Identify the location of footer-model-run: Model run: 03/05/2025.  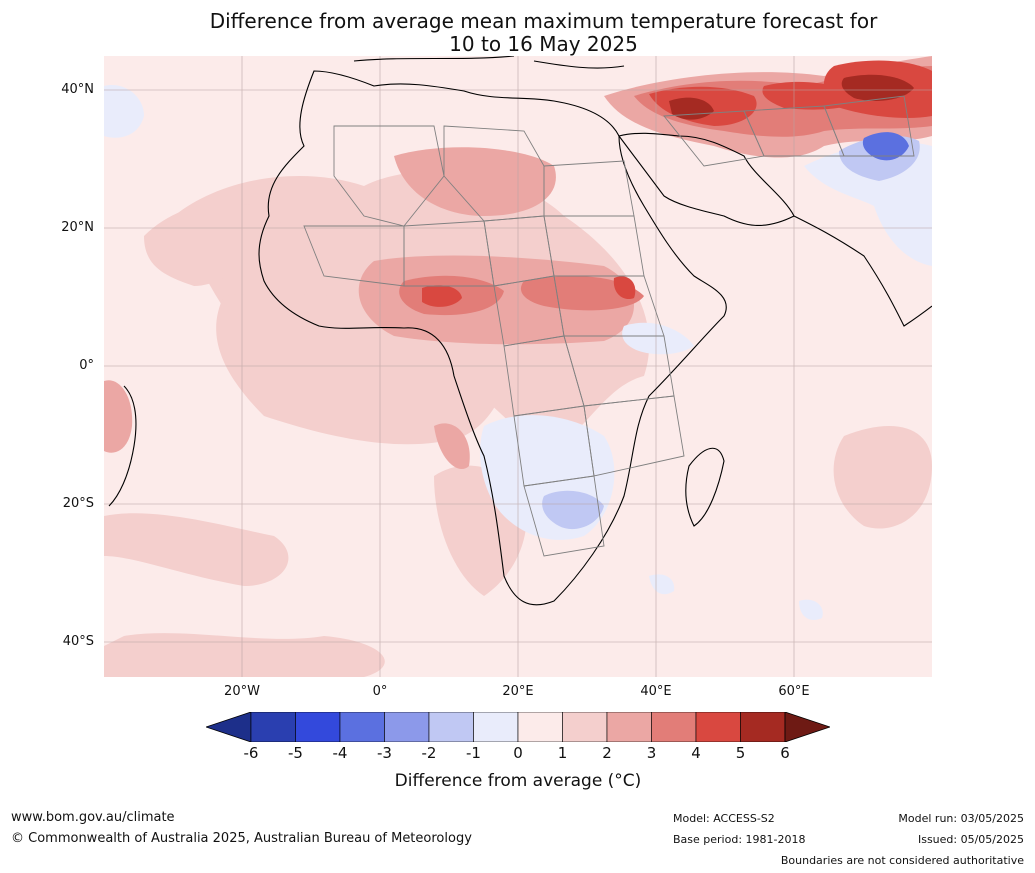
(961, 818).